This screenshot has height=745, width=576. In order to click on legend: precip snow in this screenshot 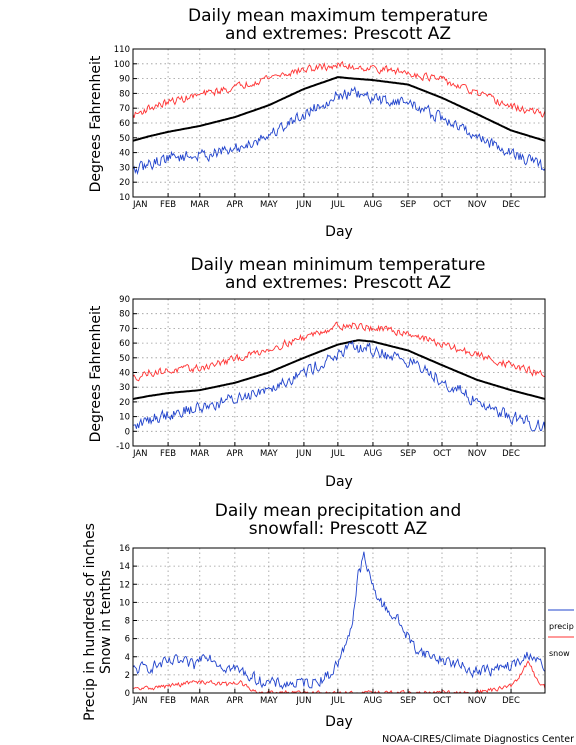, I will do `click(561, 633)`.